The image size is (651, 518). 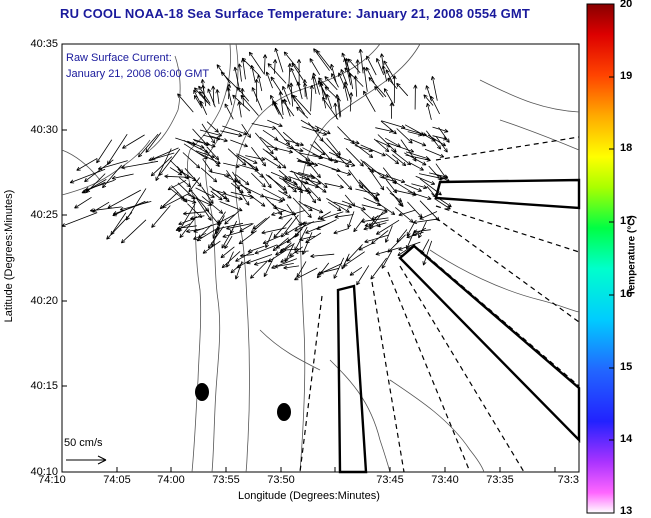 I want to click on y-tick-label: 40:20, so click(x=44, y=301).